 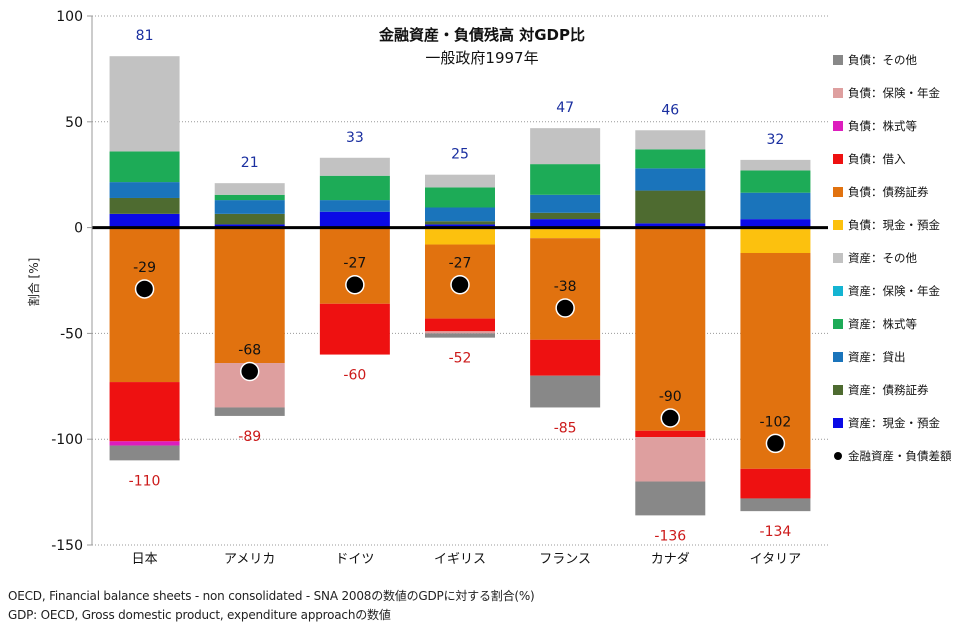 What do you see at coordinates (355, 138) in the screenshot?
I see `asset-total-label: 33` at bounding box center [355, 138].